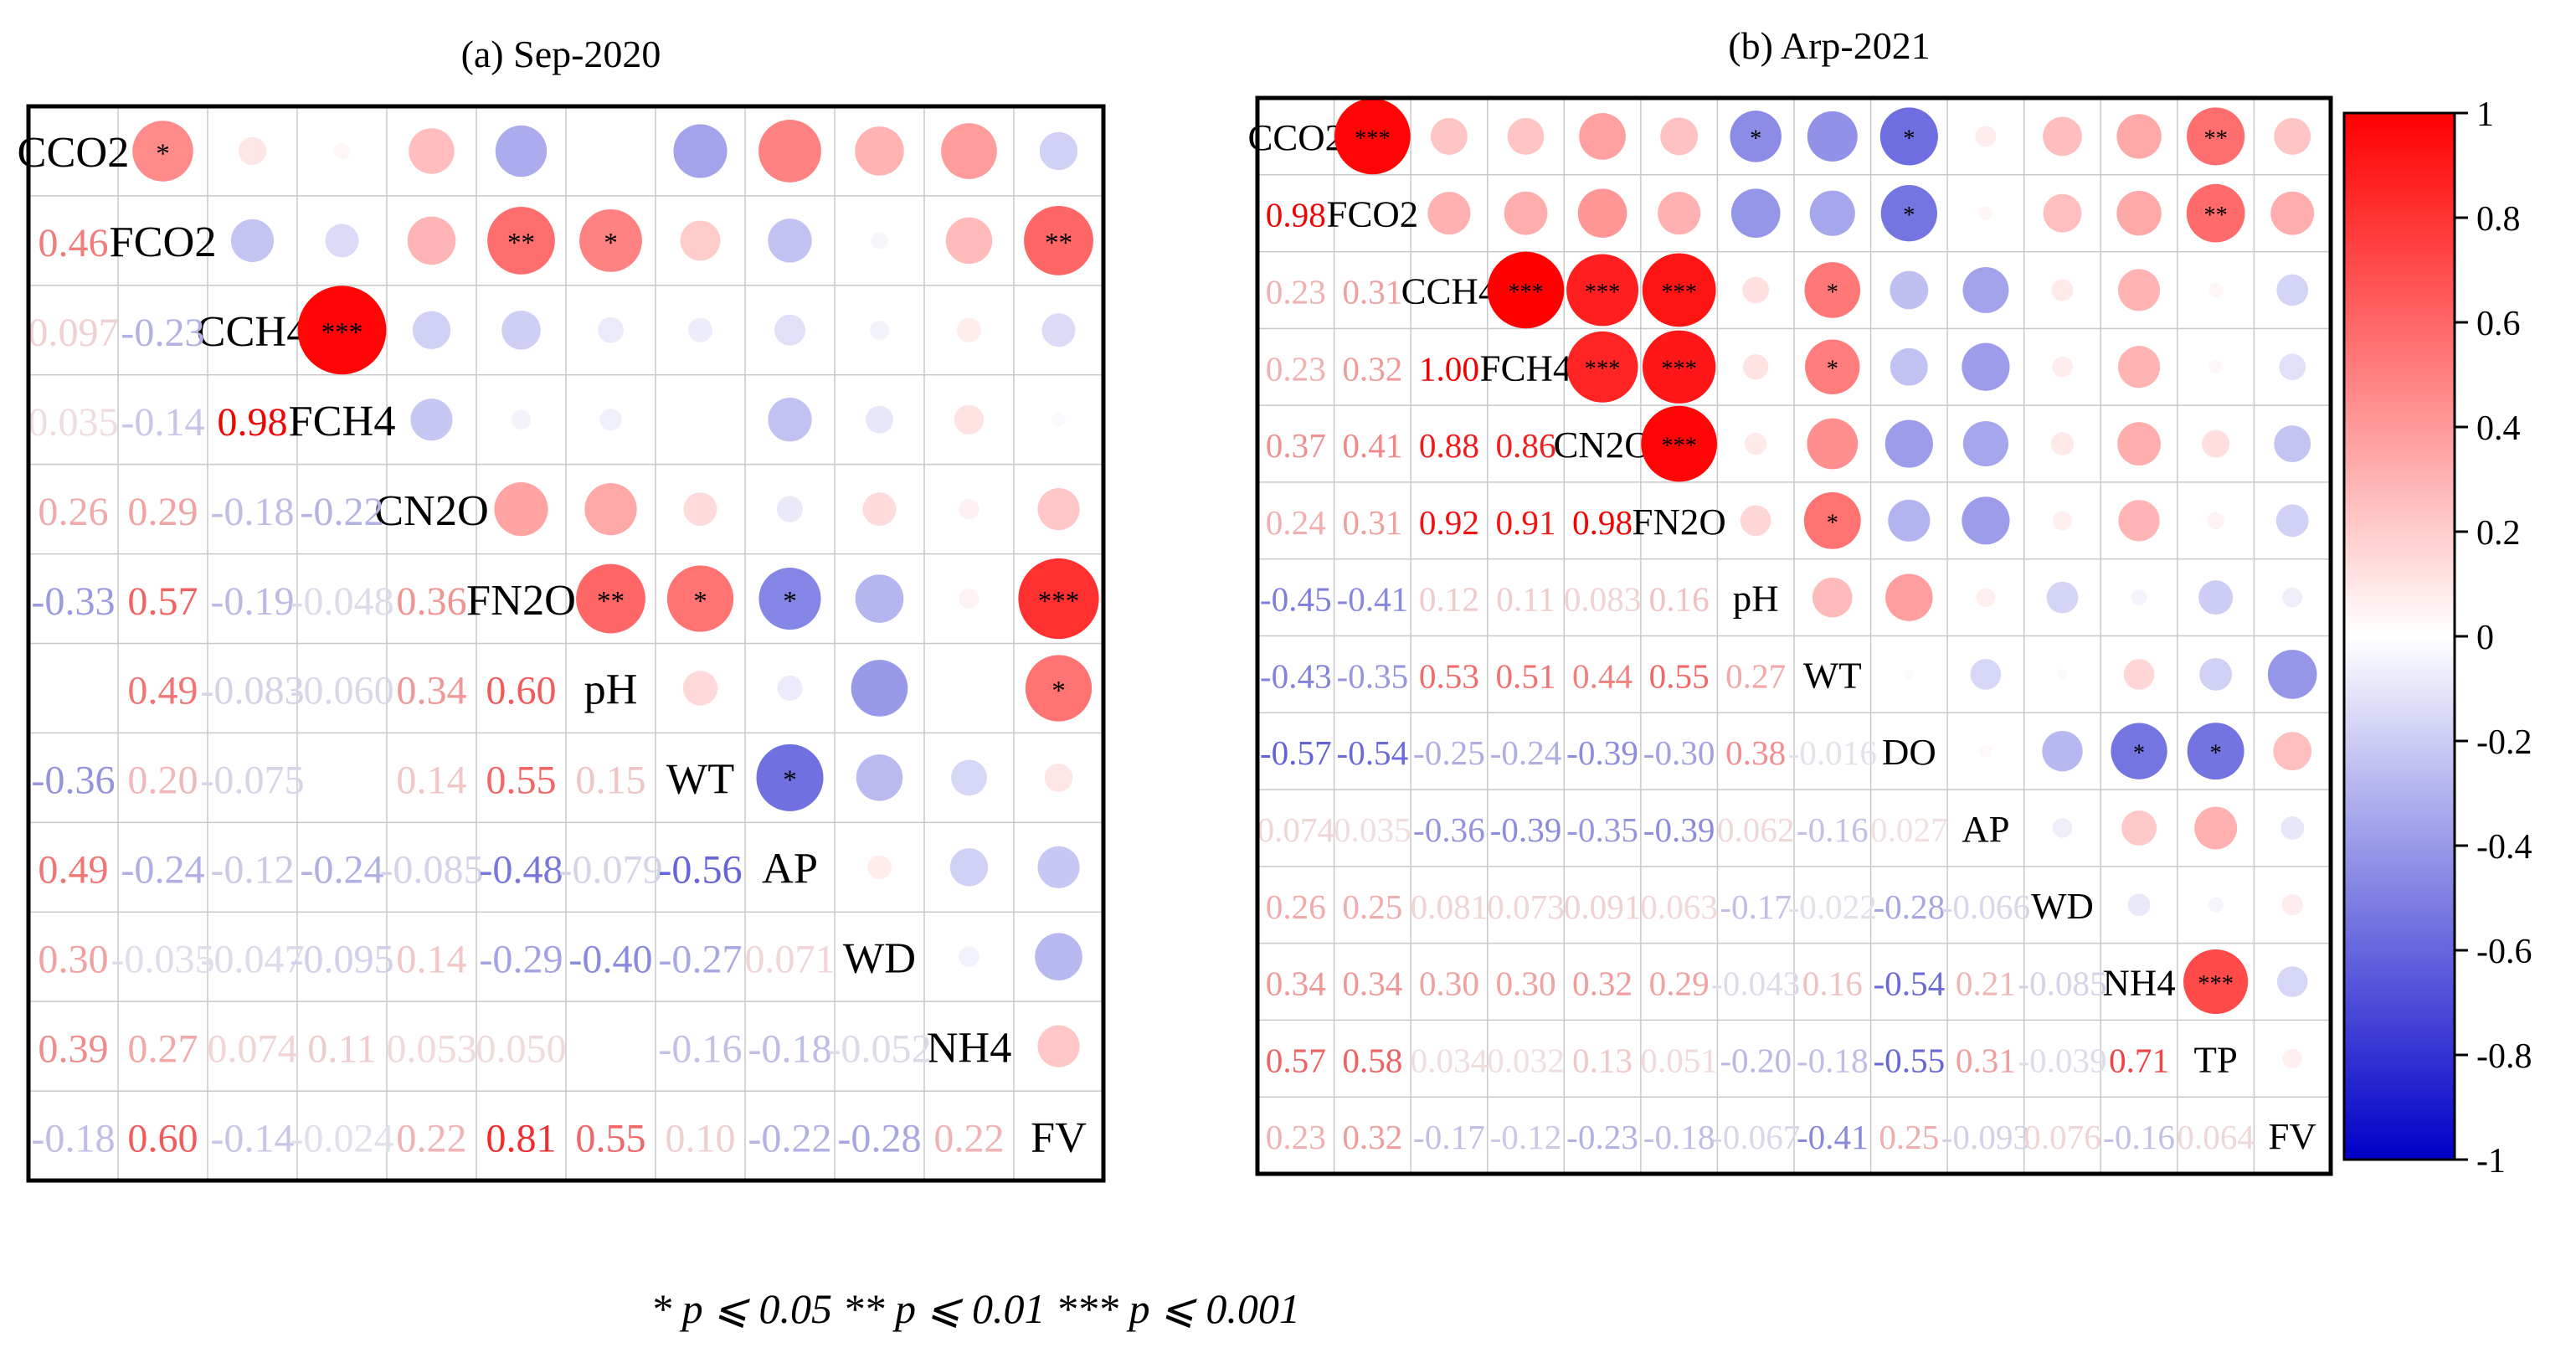 Image resolution: width=2576 pixels, height=1353 pixels. I want to click on colorbar-tick-label: -0.8, so click(2504, 1056).